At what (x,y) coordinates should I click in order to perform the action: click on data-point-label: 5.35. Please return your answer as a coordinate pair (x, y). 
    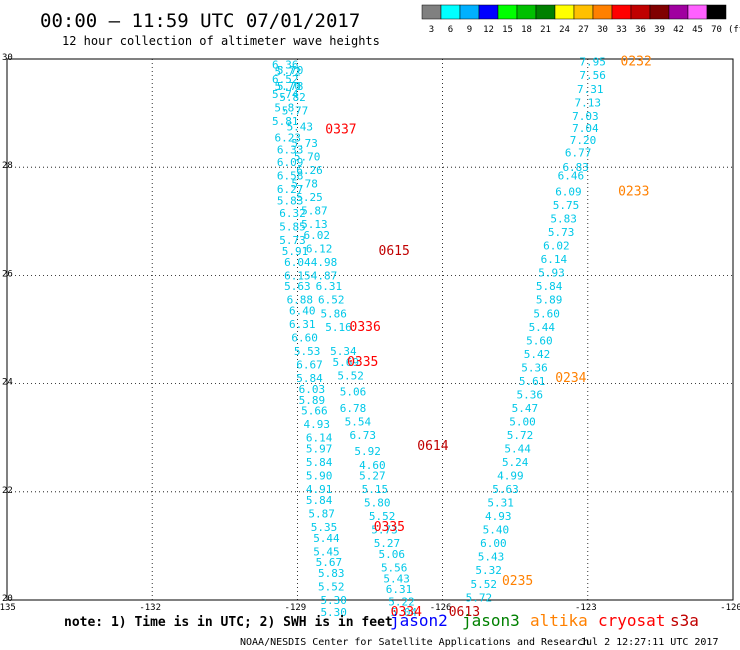
    Looking at the image, I should click on (324, 527).